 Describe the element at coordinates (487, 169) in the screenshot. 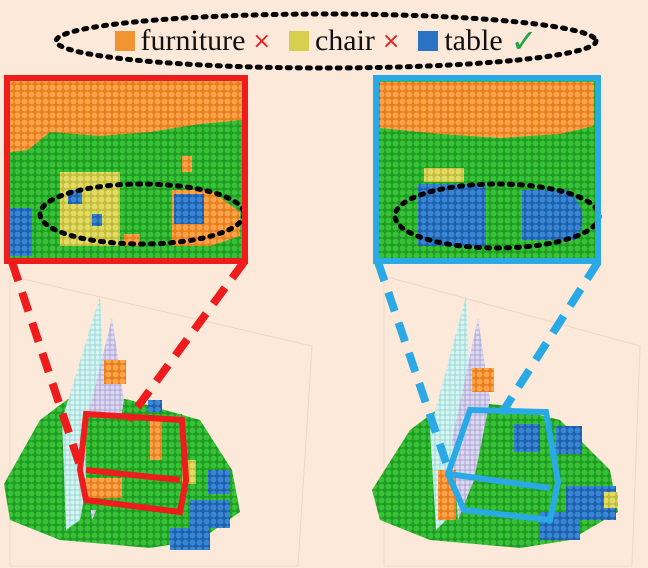

I see `right-zoom-panel` at that location.